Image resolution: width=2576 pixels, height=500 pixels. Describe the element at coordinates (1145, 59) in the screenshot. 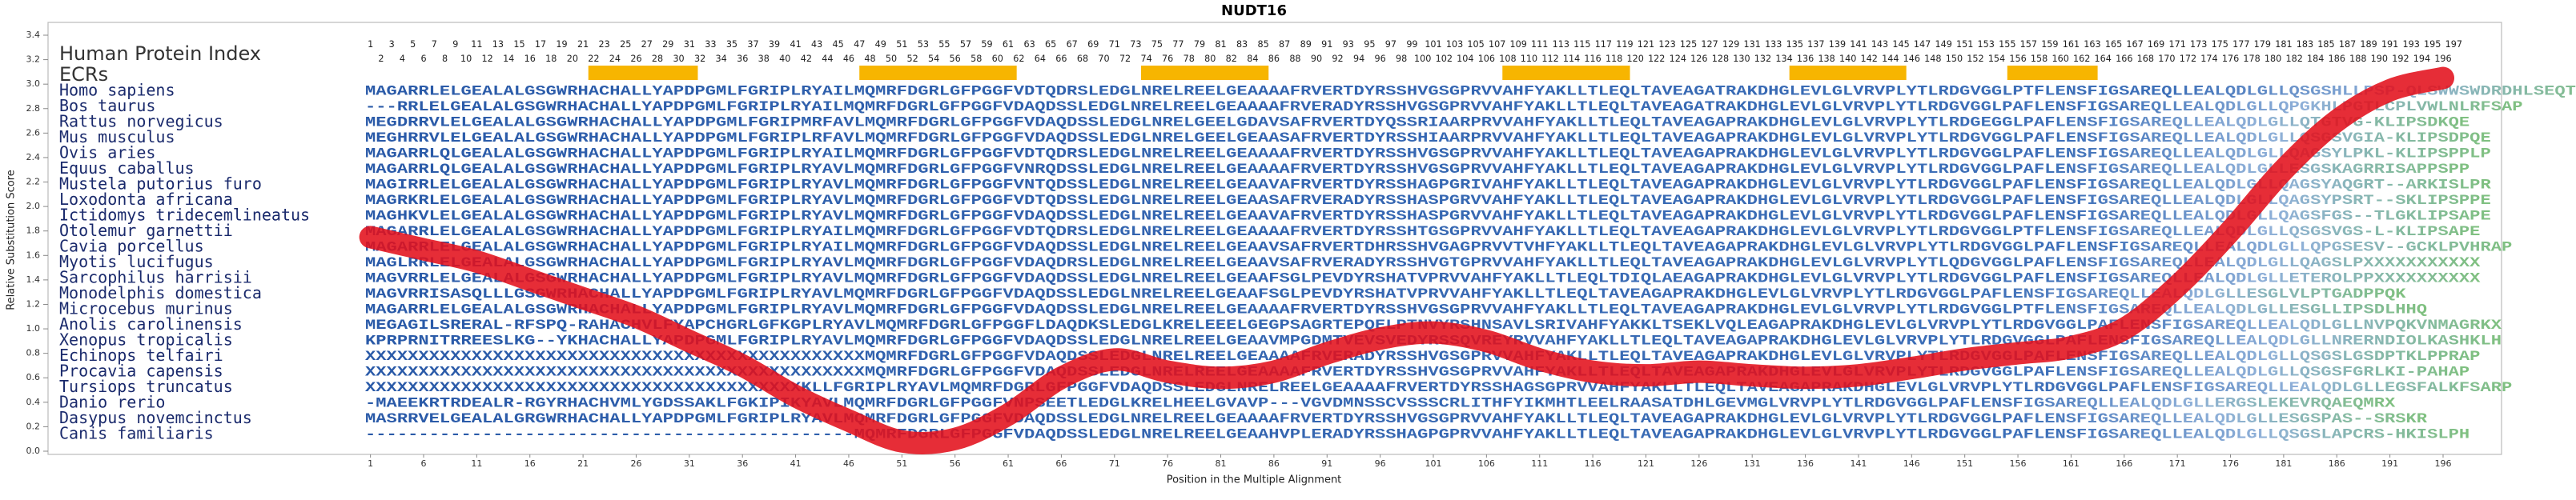

I see `index-number: 74` at that location.